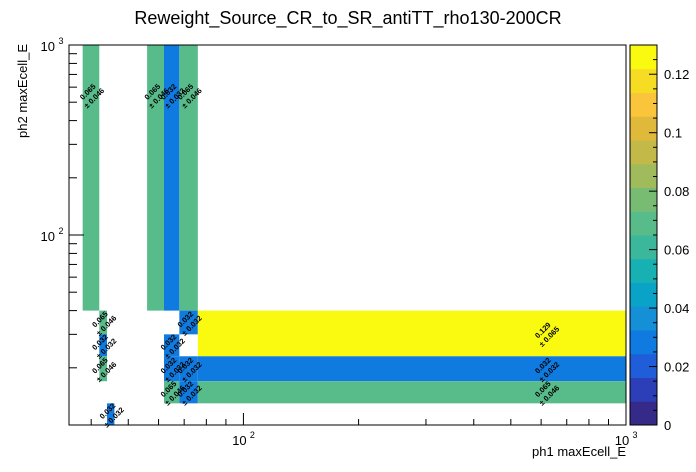 This screenshot has height=472, width=696. I want to click on x-axis-label: ph1 maxEcell_E, so click(579, 451).